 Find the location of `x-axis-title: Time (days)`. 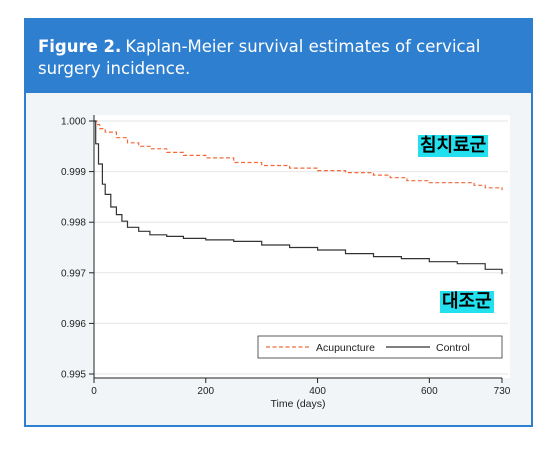

x-axis-title: Time (days) is located at coordinates (297, 404).